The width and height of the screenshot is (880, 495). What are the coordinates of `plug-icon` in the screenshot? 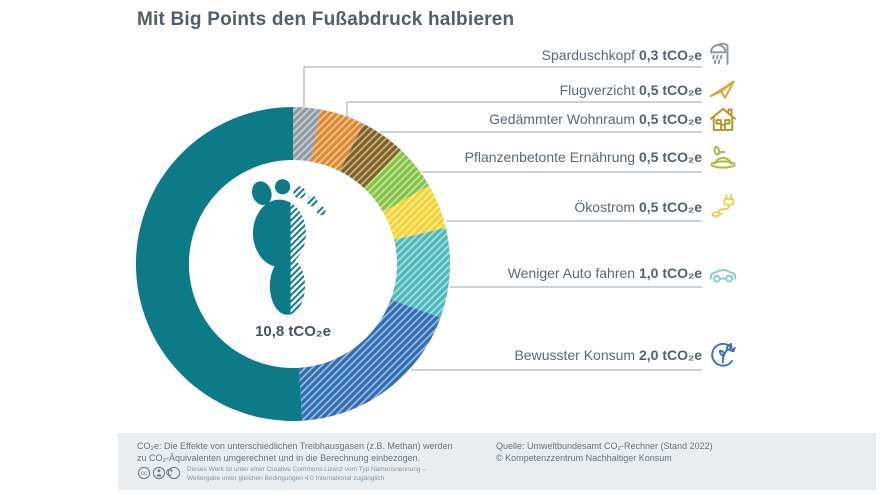 It's located at (723, 207).